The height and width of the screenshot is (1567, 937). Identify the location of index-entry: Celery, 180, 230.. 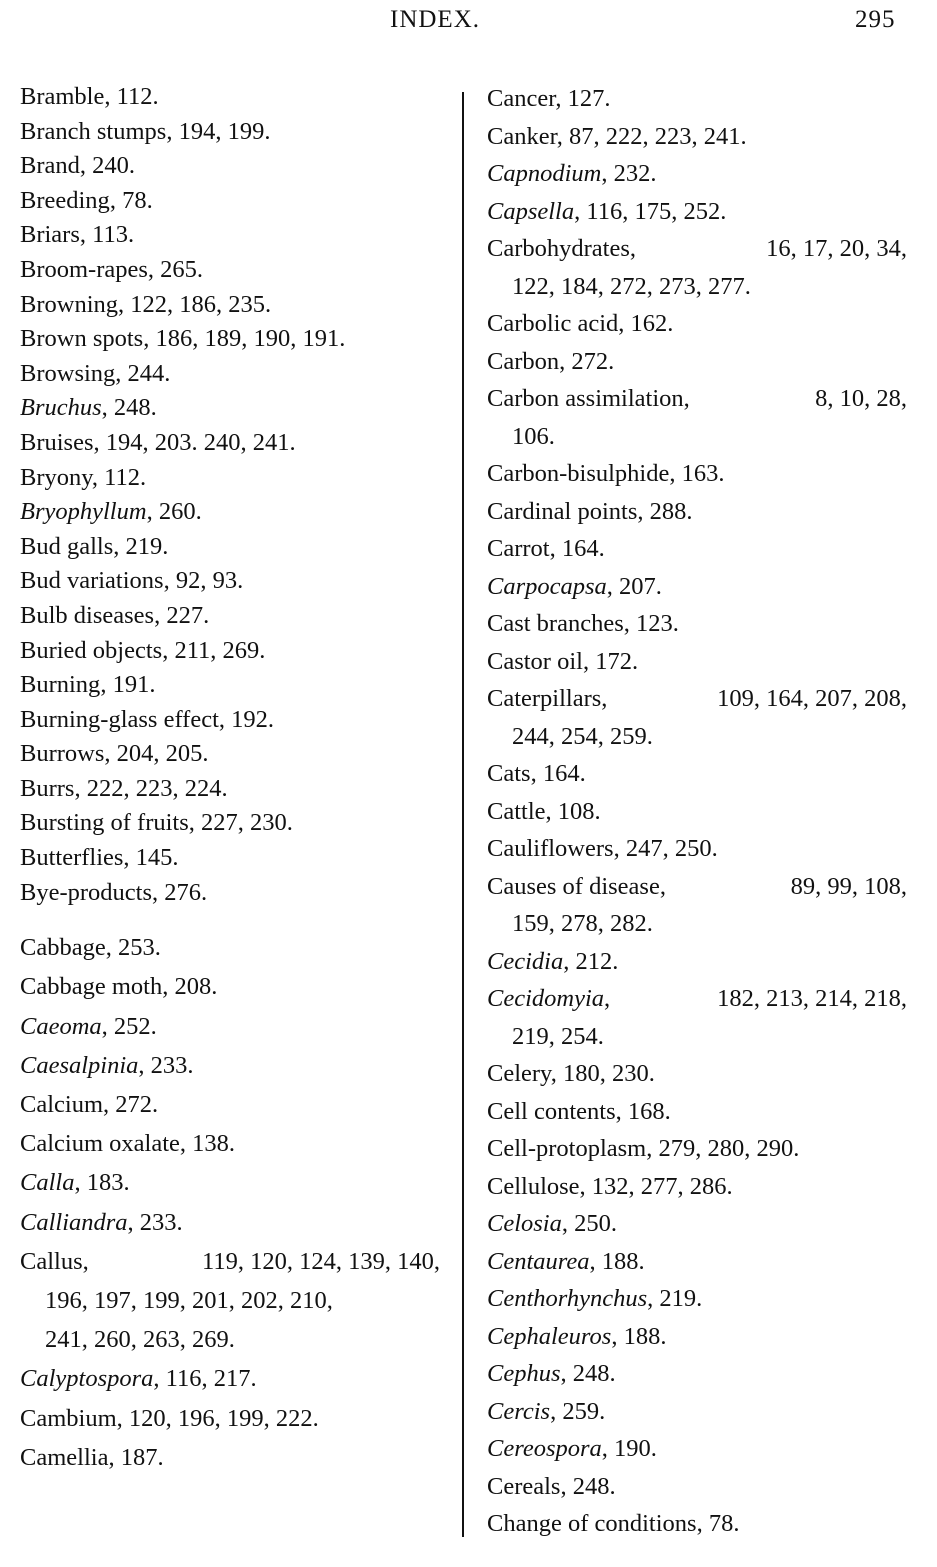
(571, 1073).